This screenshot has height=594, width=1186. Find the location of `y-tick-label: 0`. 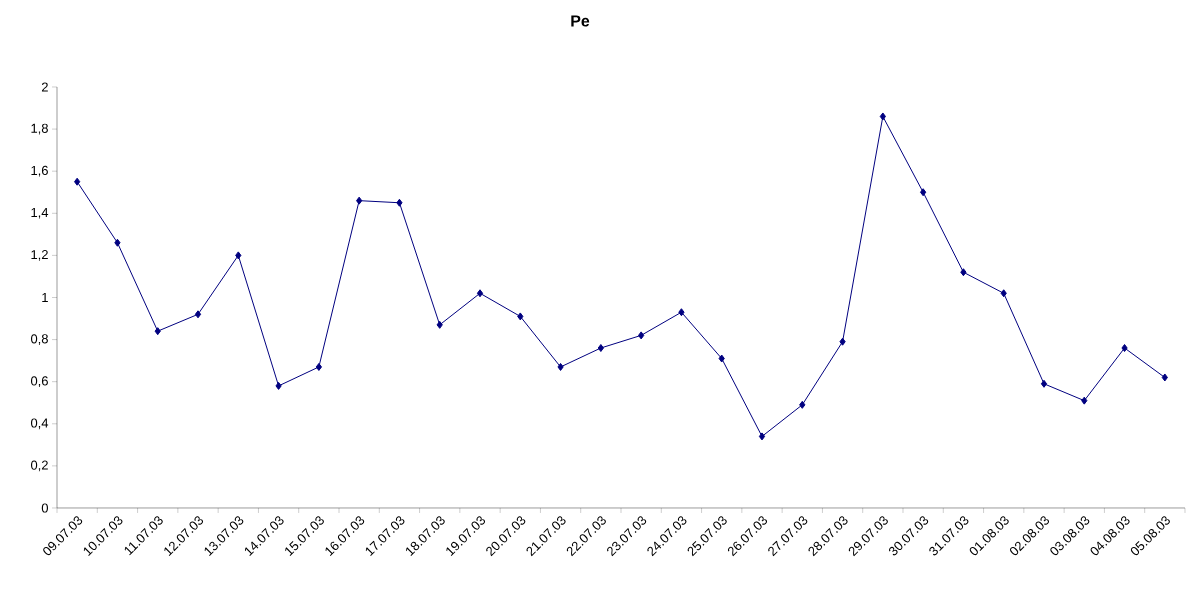

y-tick-label: 0 is located at coordinates (44, 508).